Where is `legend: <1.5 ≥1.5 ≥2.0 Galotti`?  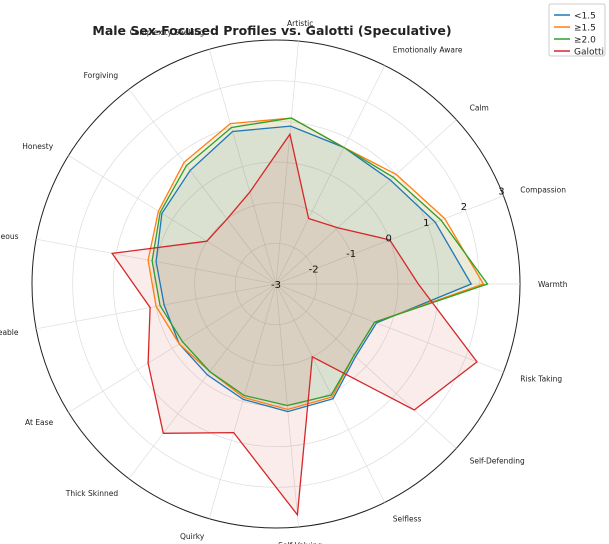 legend: <1.5 ≥1.5 ≥2.0 Galotti is located at coordinates (577, 30).